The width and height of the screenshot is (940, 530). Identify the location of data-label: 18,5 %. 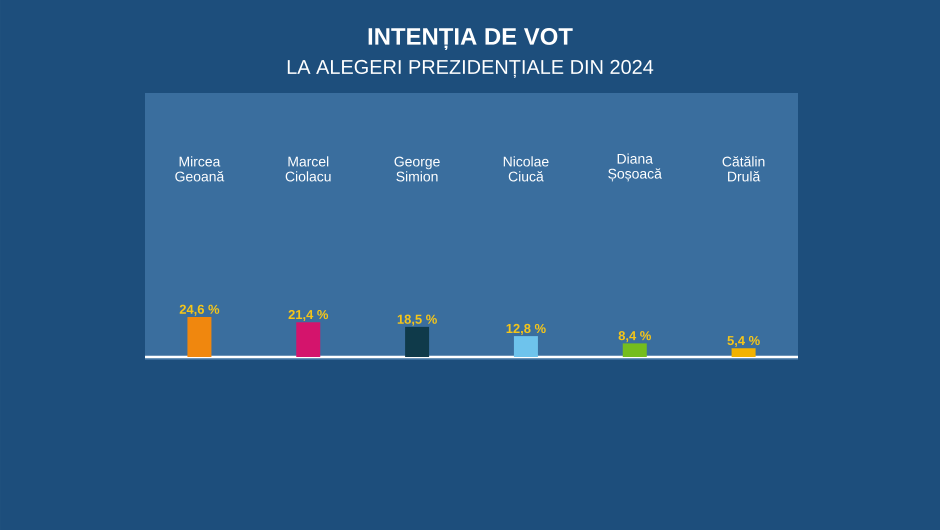
(417, 320).